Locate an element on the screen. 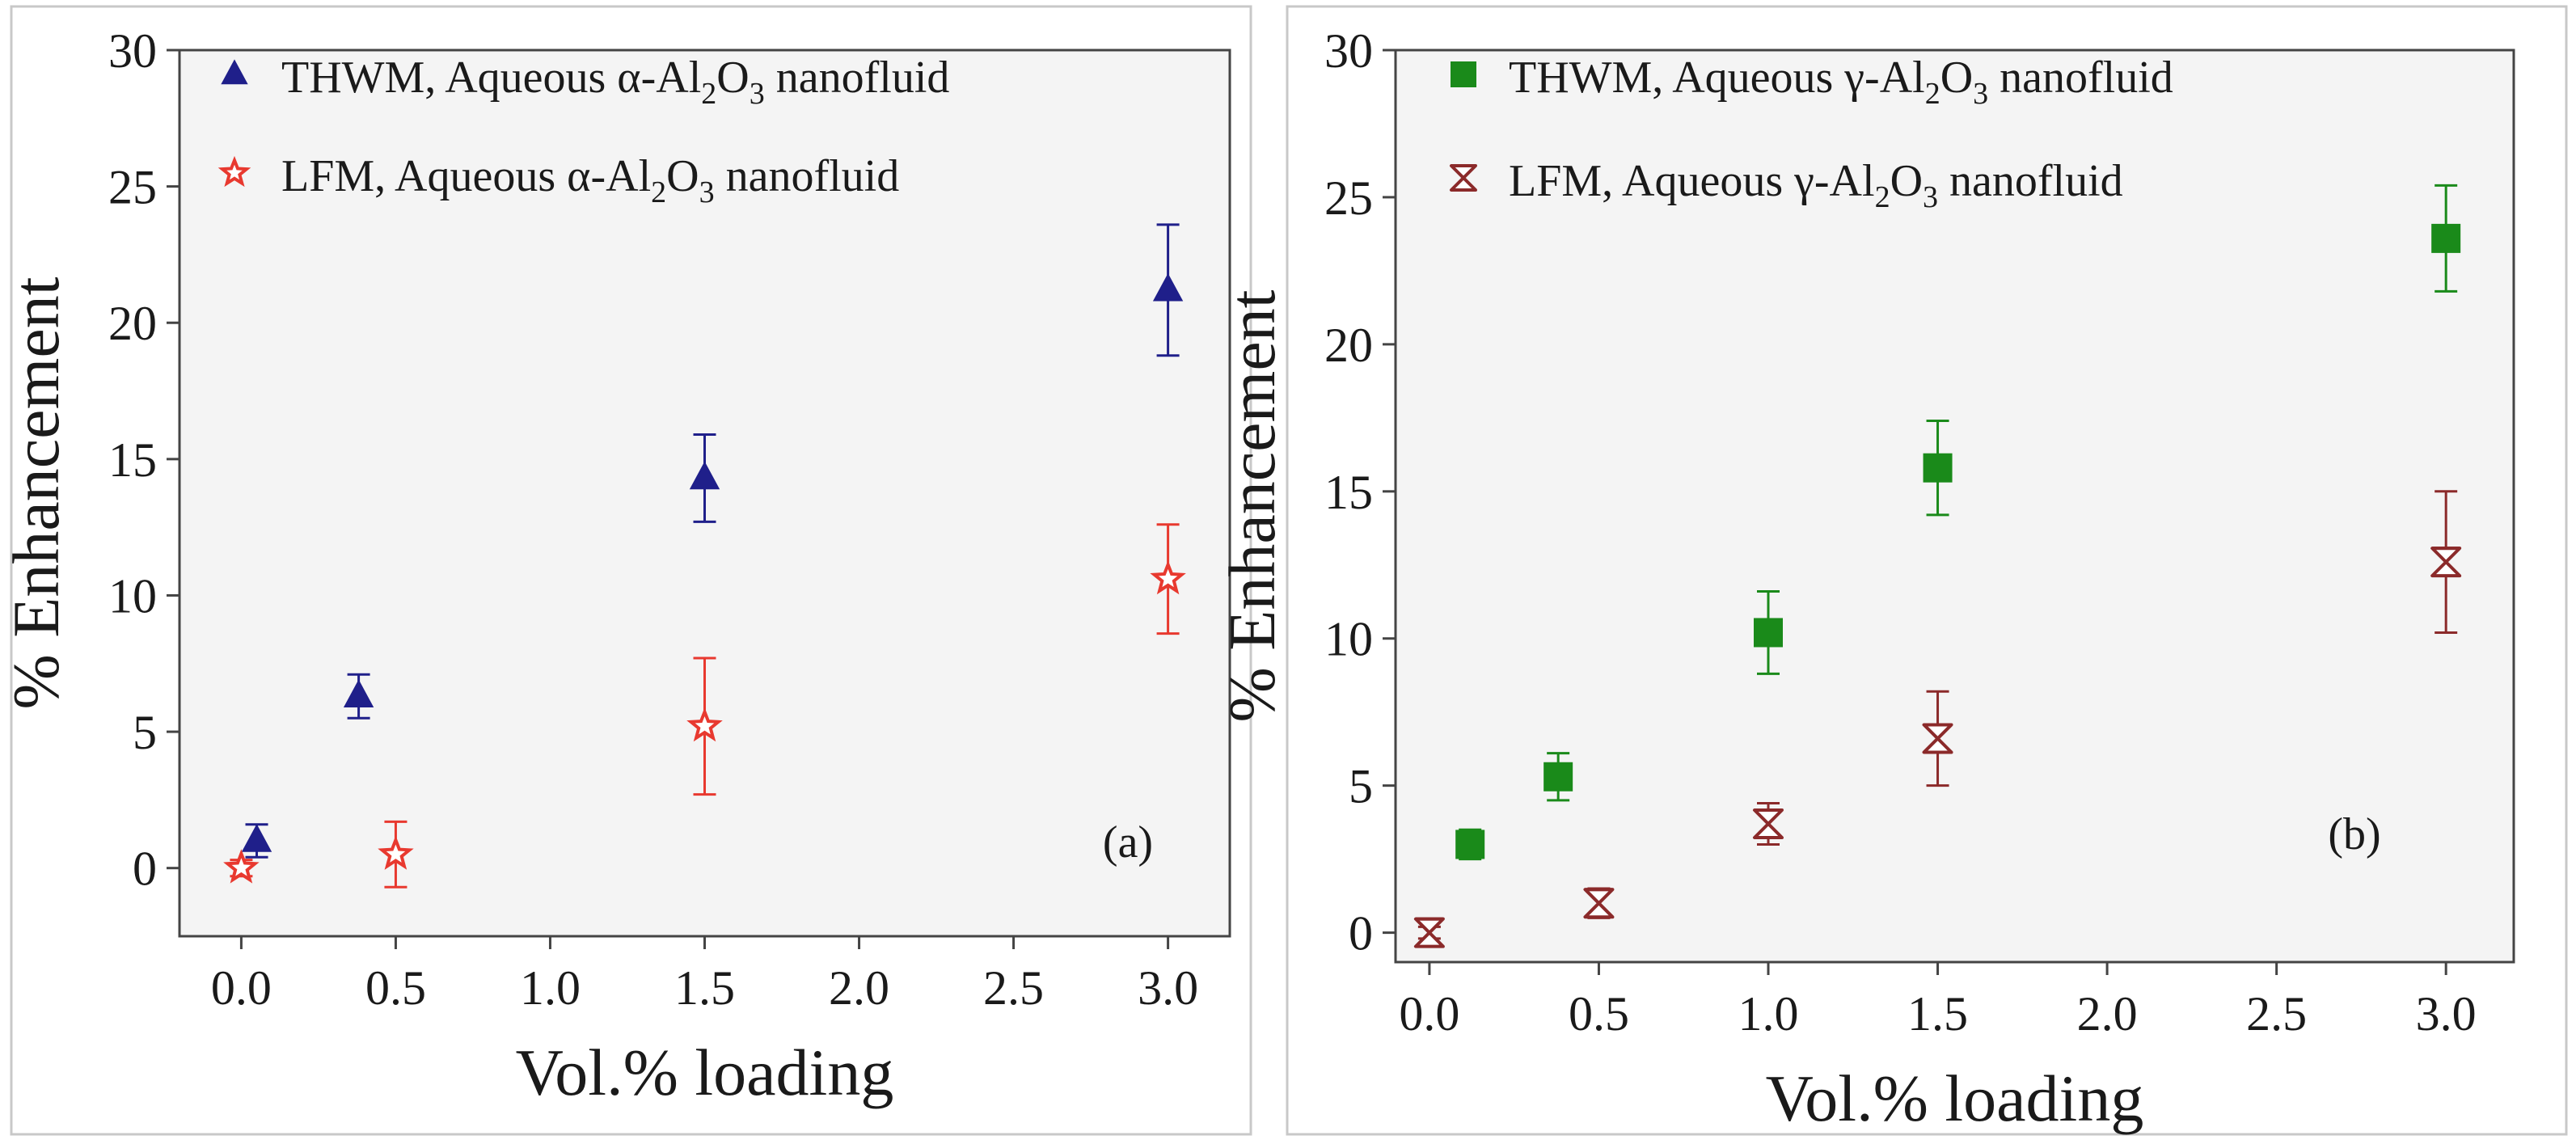 The width and height of the screenshot is (2576, 1144). legend-label: LFM, Aqueous α-Al2O3 nanofluid is located at coordinates (590, 180).